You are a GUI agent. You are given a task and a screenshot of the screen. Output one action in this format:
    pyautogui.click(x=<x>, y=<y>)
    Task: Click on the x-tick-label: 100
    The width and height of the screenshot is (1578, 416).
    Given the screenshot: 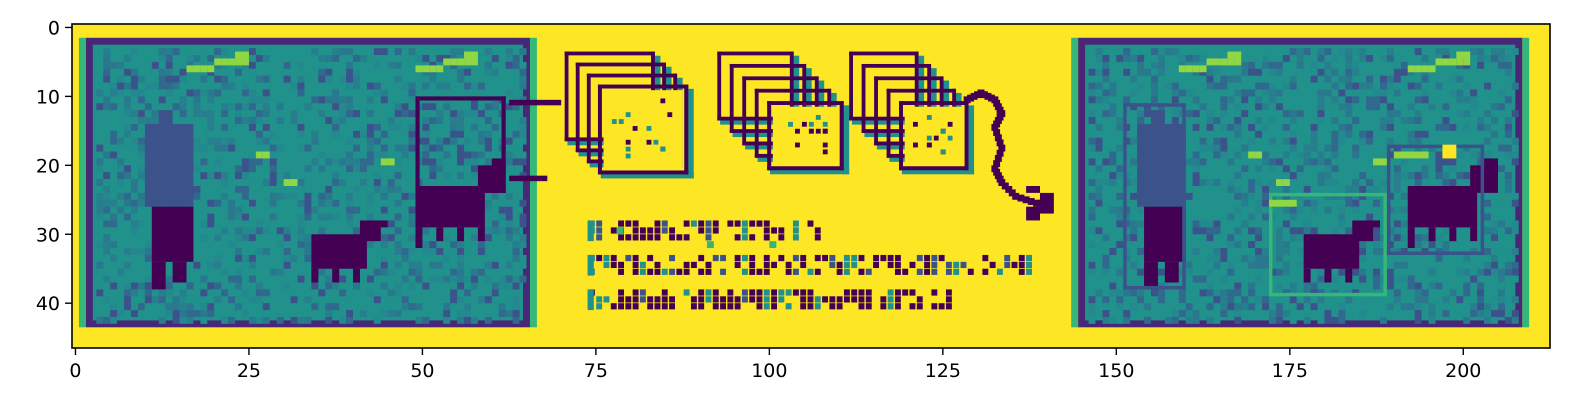 What is the action you would take?
    pyautogui.click(x=769, y=371)
    